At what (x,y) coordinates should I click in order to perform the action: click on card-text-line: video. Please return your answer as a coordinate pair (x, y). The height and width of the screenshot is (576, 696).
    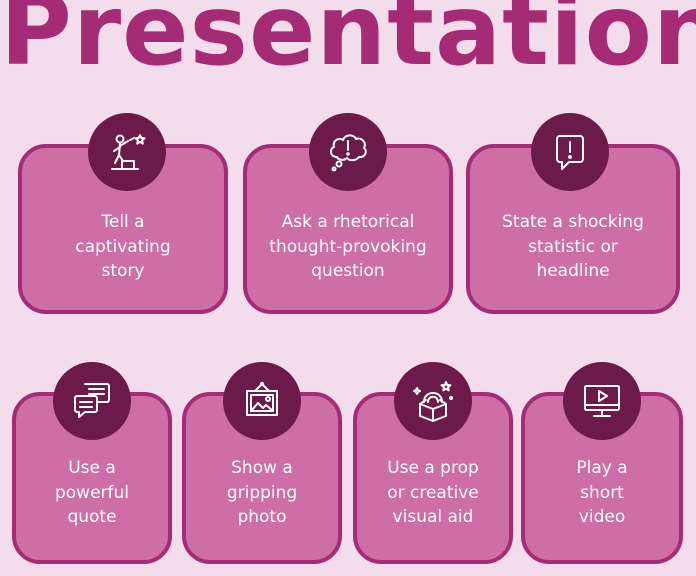
    Looking at the image, I should click on (602, 517).